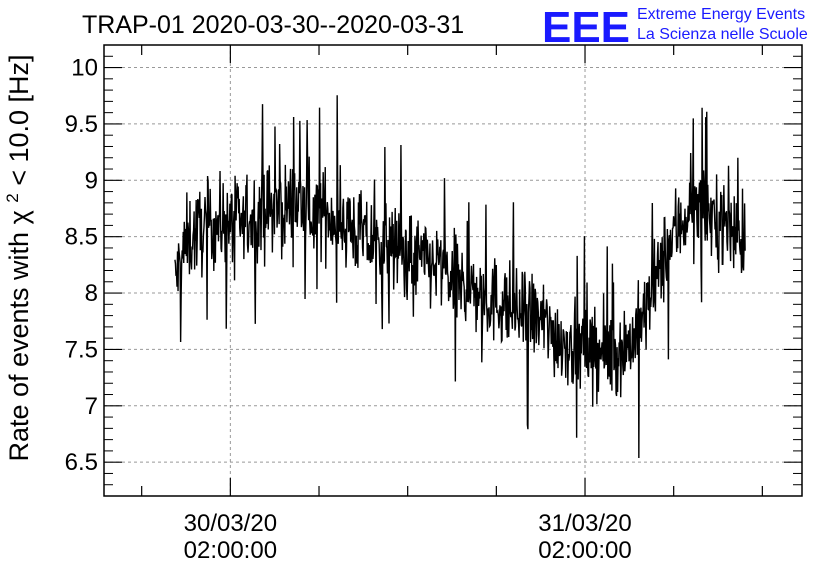 The image size is (836, 572). What do you see at coordinates (81, 462) in the screenshot?
I see `y-tick-label: 6.5` at bounding box center [81, 462].